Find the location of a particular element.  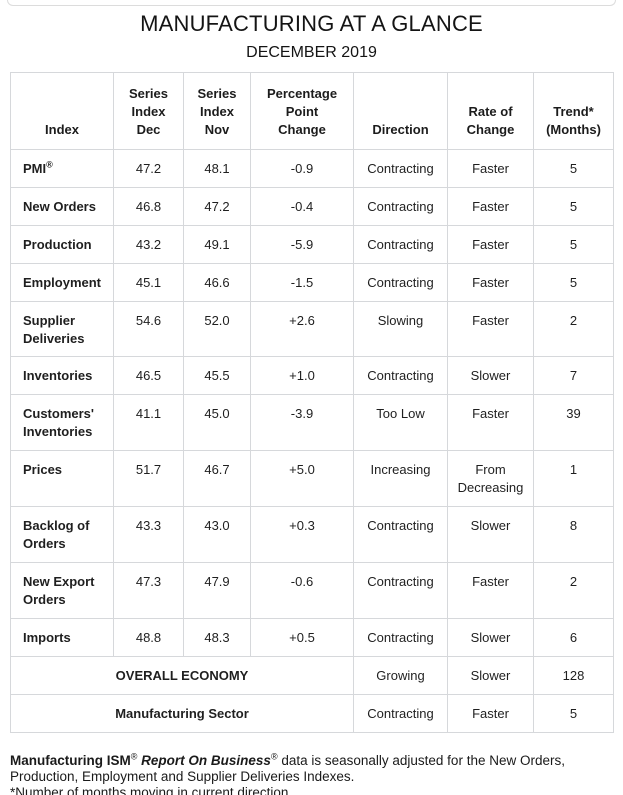

cell-percentage-point-change: +2.6 is located at coordinates (302, 329).